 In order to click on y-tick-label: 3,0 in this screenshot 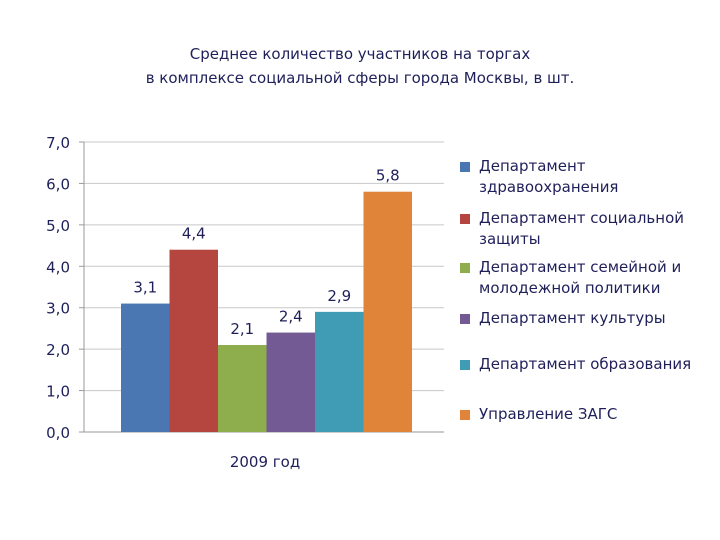, I will do `click(58, 309)`.